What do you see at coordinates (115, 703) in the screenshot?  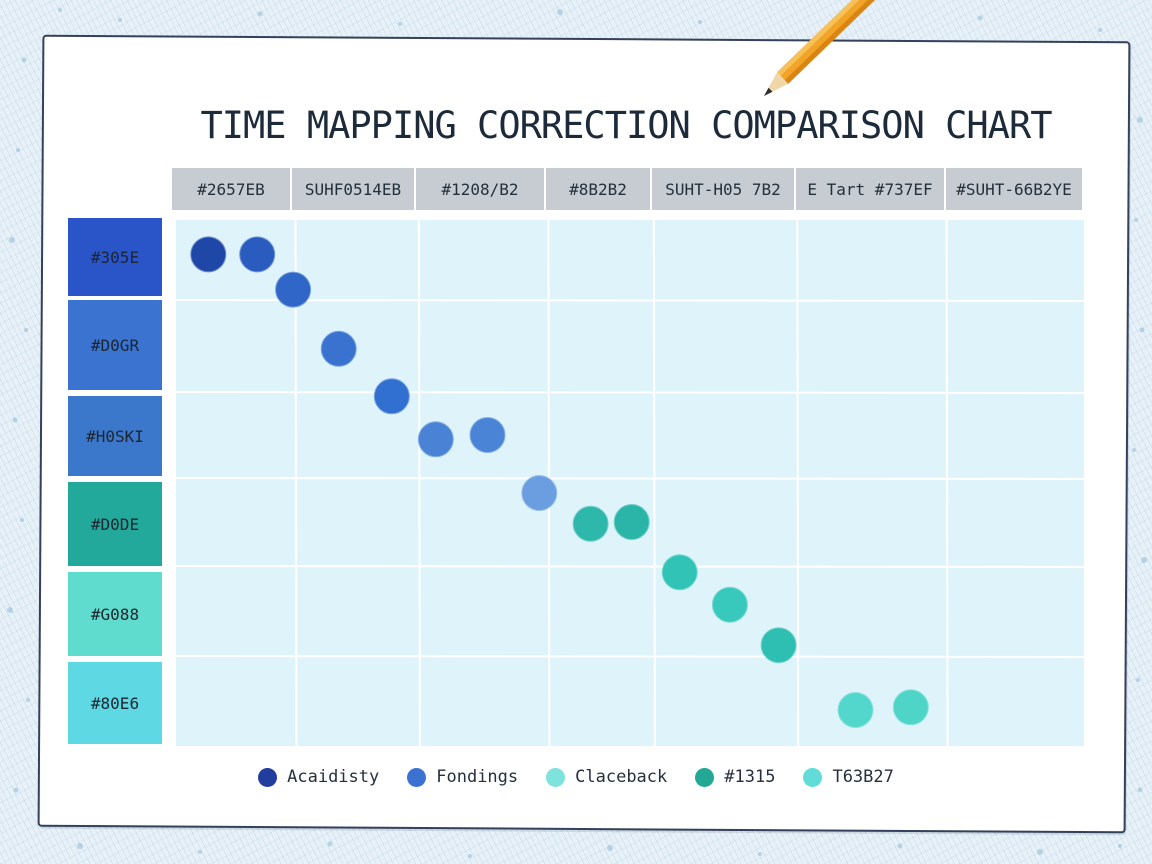 I see `row-header: #80E6` at bounding box center [115, 703].